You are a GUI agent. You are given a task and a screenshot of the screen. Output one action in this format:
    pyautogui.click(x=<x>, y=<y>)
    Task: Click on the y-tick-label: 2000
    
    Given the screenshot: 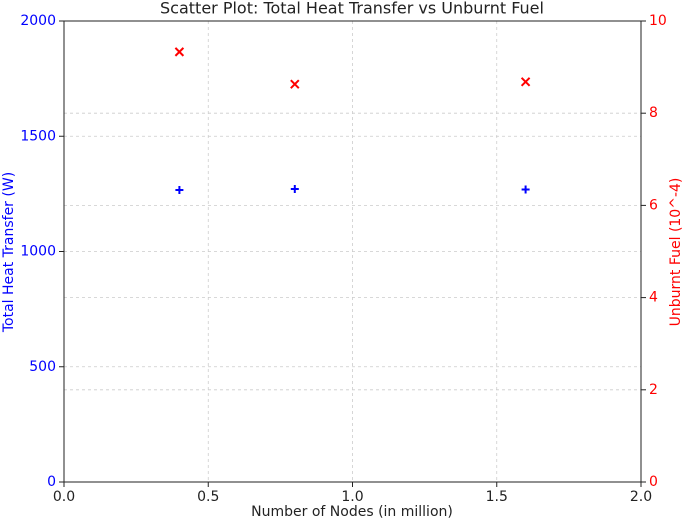 What is the action you would take?
    pyautogui.click(x=38, y=21)
    